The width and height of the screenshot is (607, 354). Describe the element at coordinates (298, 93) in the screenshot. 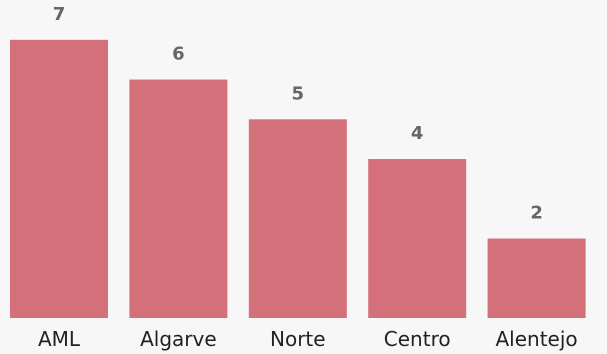

I see `data-label-norte: 5` at that location.